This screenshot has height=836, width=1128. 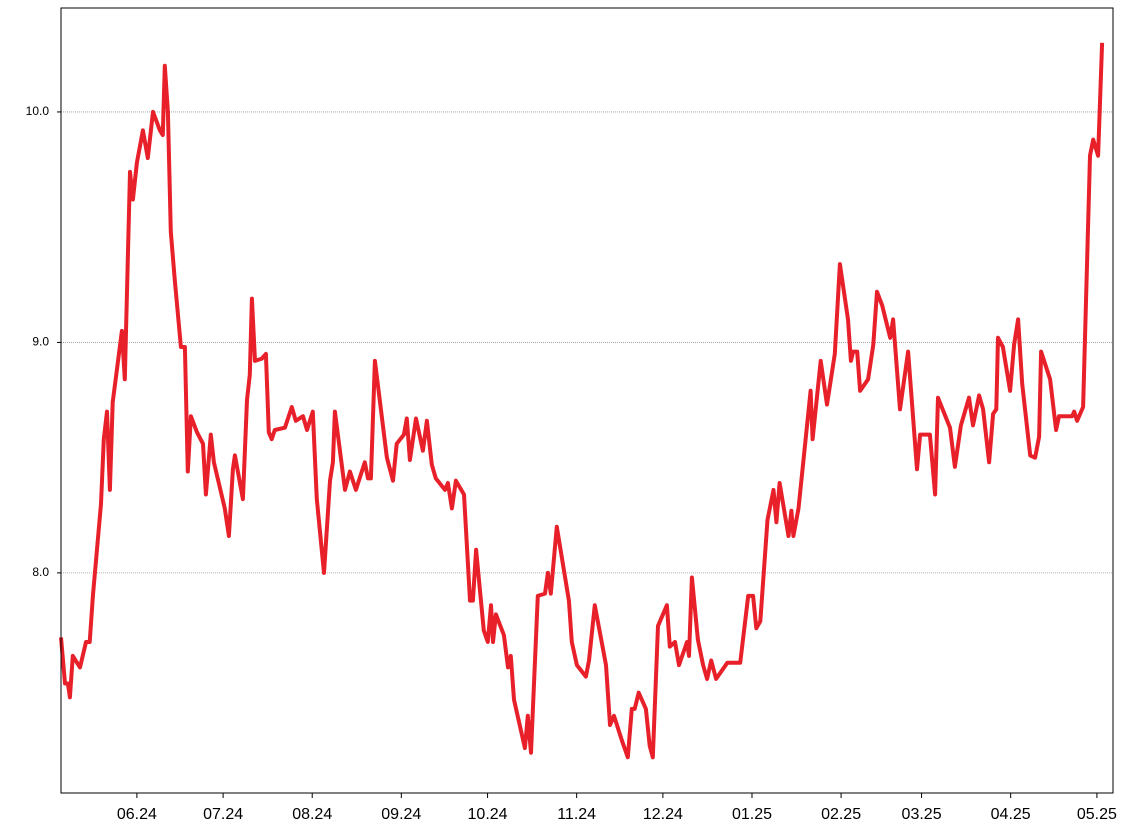 I want to click on x-tick-label: 01.25, so click(x=752, y=814).